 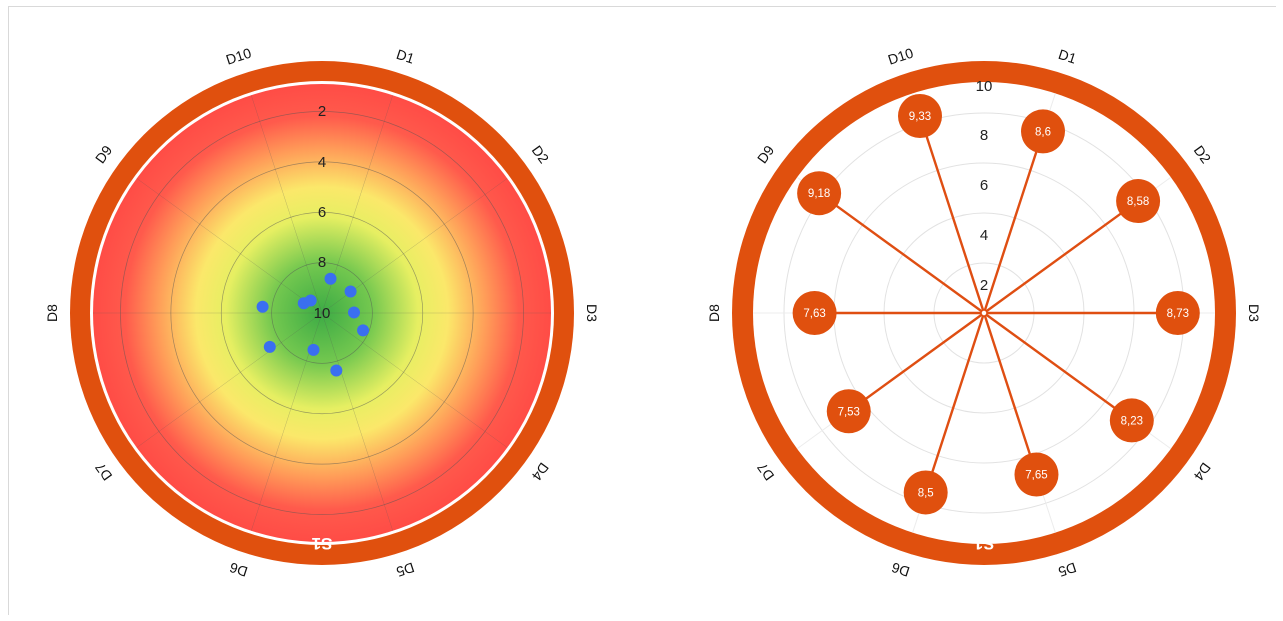 I want to click on right-value-label: 9,18, so click(x=819, y=194).